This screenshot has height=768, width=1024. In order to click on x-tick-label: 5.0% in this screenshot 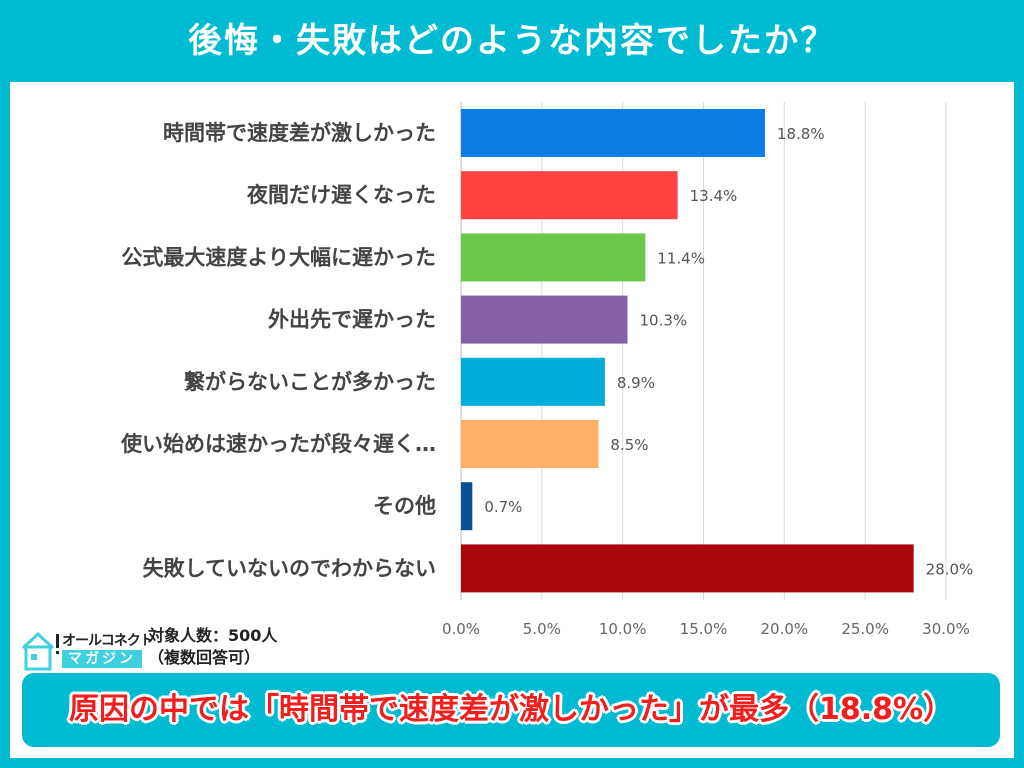, I will do `click(542, 629)`.